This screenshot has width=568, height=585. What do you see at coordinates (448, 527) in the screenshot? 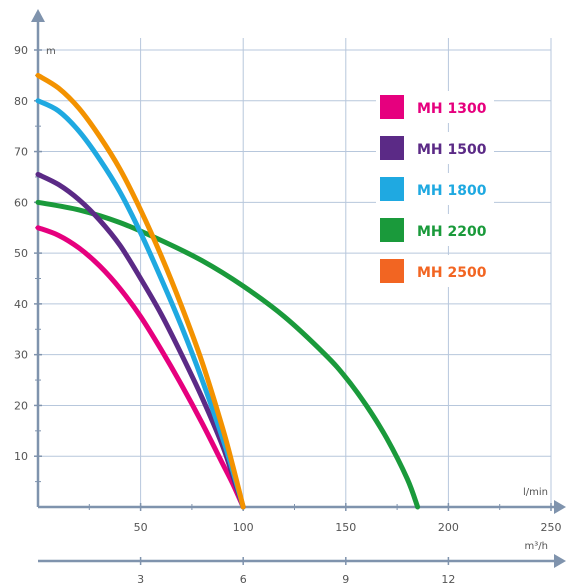
I see `x-tick-label: 200` at bounding box center [448, 527].